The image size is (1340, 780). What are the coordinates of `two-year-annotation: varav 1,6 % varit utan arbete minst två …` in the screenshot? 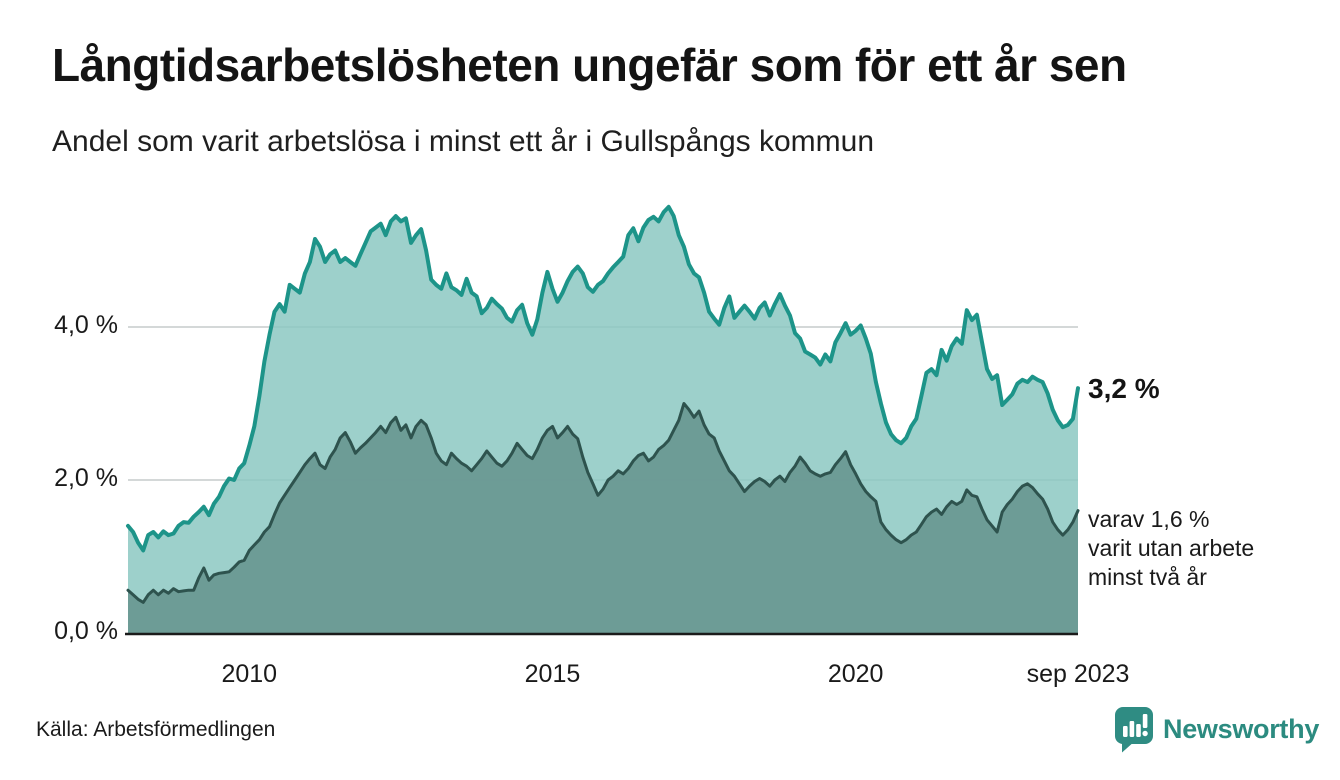 It's located at (1171, 548).